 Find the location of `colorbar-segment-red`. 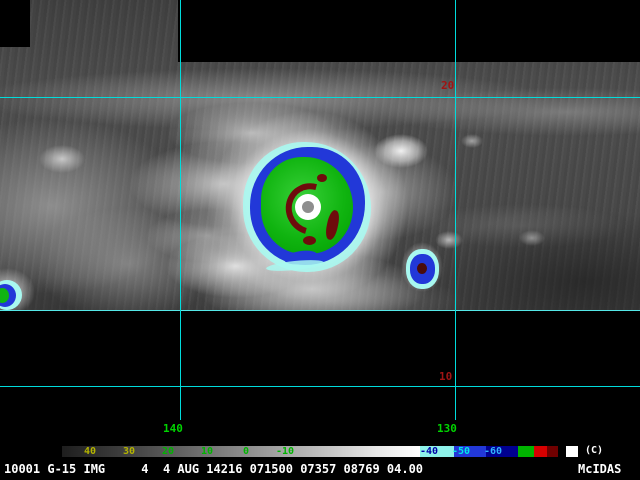

colorbar-segment-red is located at coordinates (540, 451).